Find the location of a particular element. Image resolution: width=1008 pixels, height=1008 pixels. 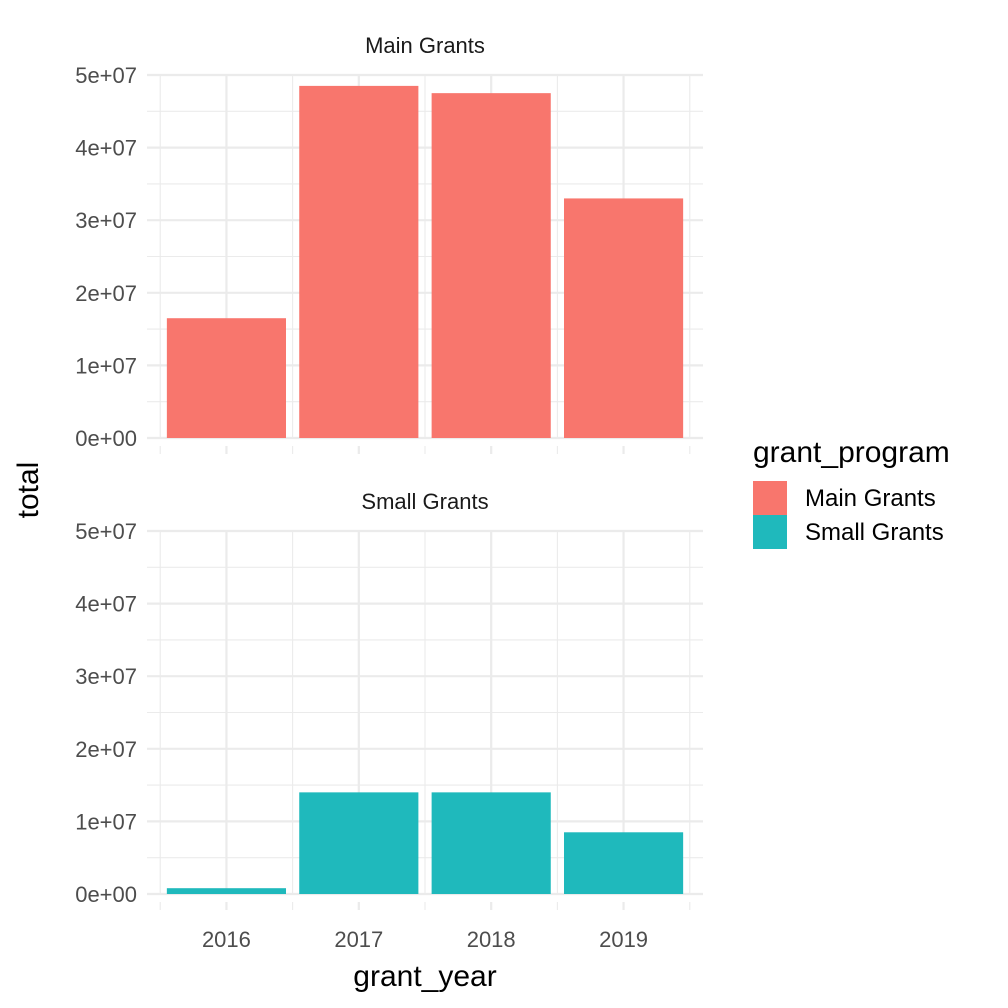

bar-main-grants-2017 is located at coordinates (359, 261).